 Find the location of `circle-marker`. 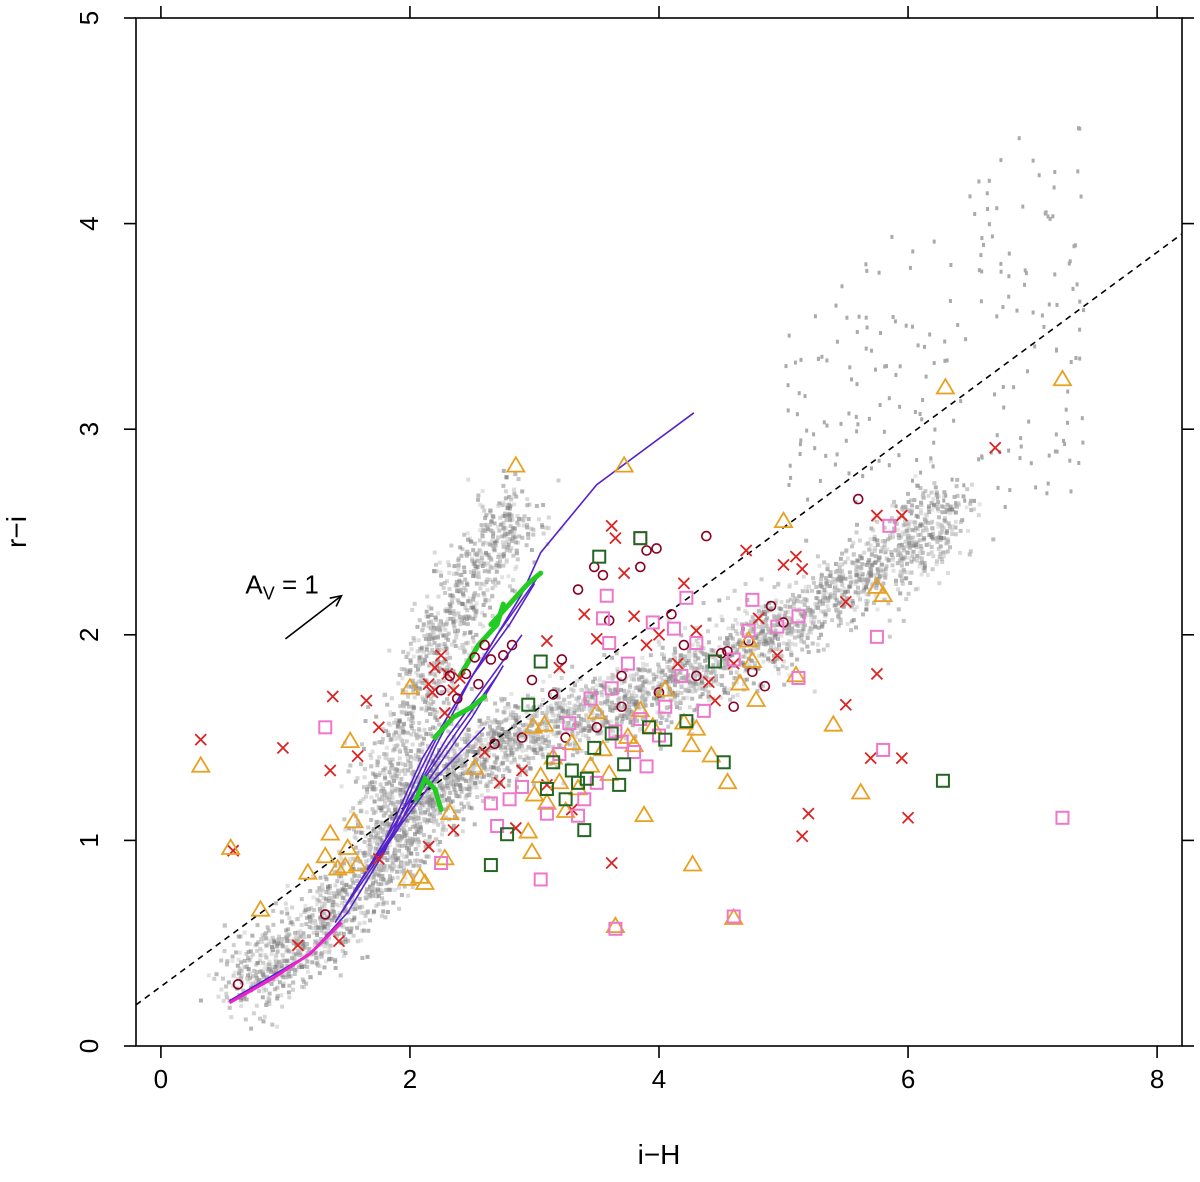

circle-marker is located at coordinates (522, 737).